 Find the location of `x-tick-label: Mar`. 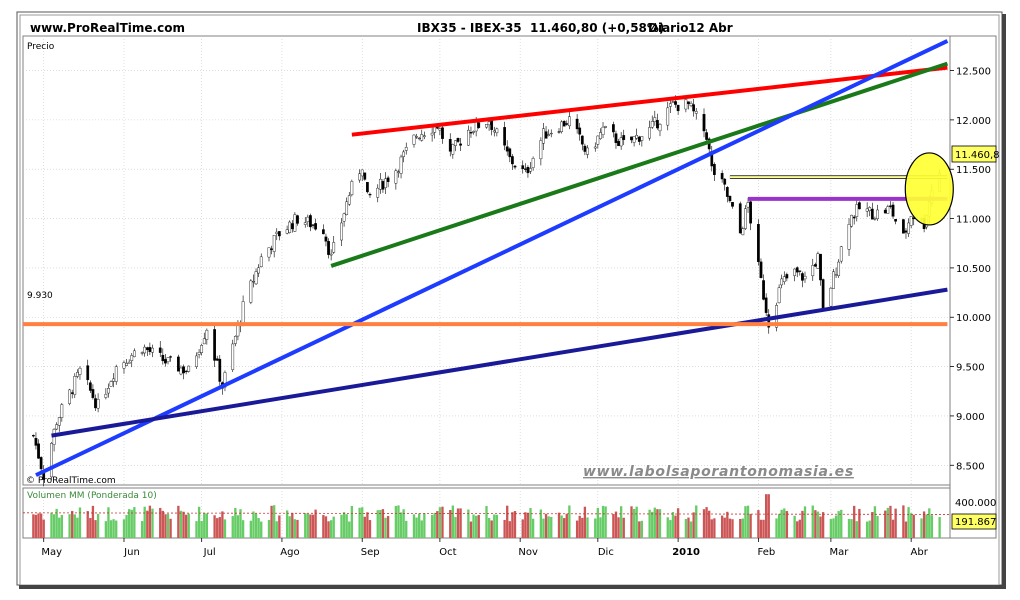

x-tick-label: Mar is located at coordinates (839, 552).